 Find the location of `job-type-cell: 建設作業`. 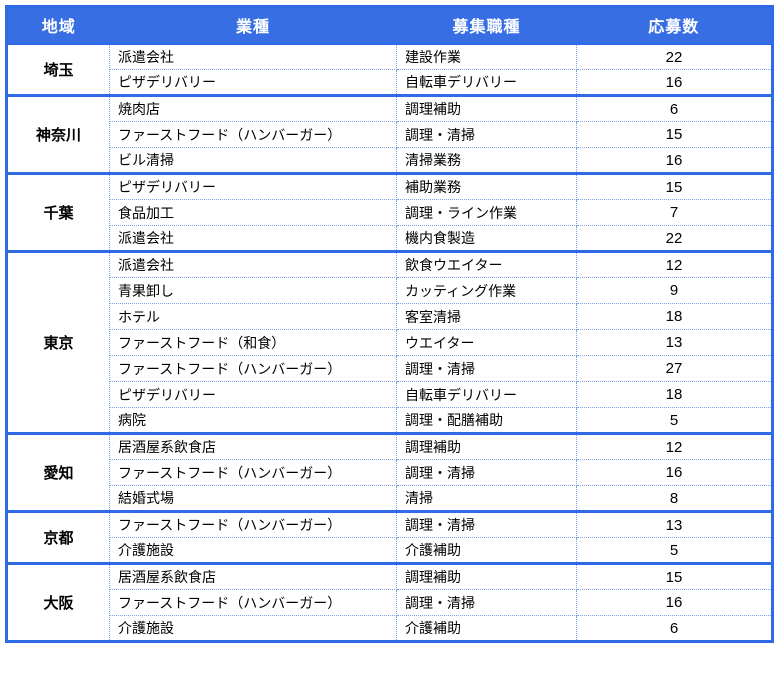

job-type-cell: 建設作業 is located at coordinates (486, 56).